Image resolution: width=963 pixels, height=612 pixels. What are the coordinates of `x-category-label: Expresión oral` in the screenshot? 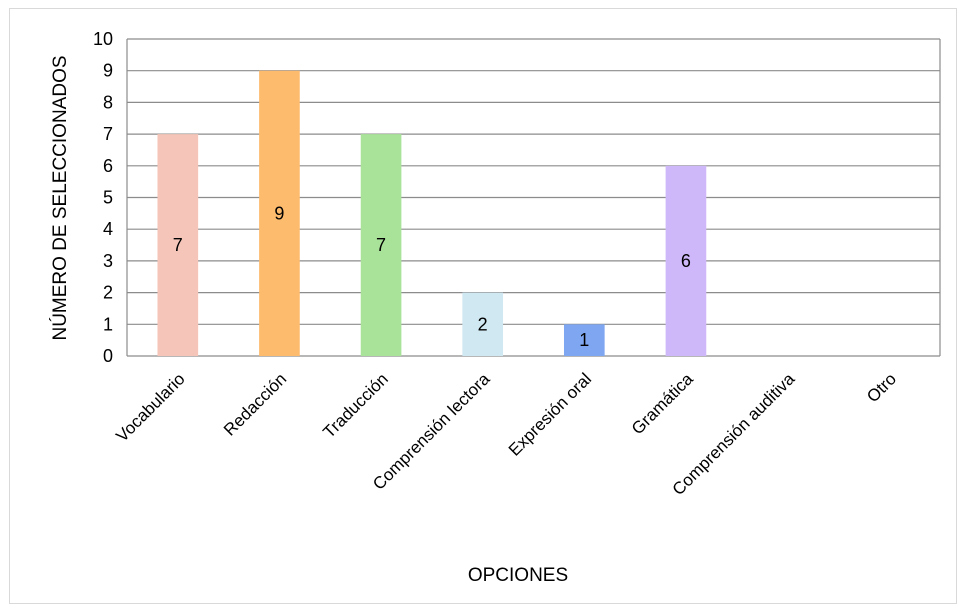 It's located at (550, 414).